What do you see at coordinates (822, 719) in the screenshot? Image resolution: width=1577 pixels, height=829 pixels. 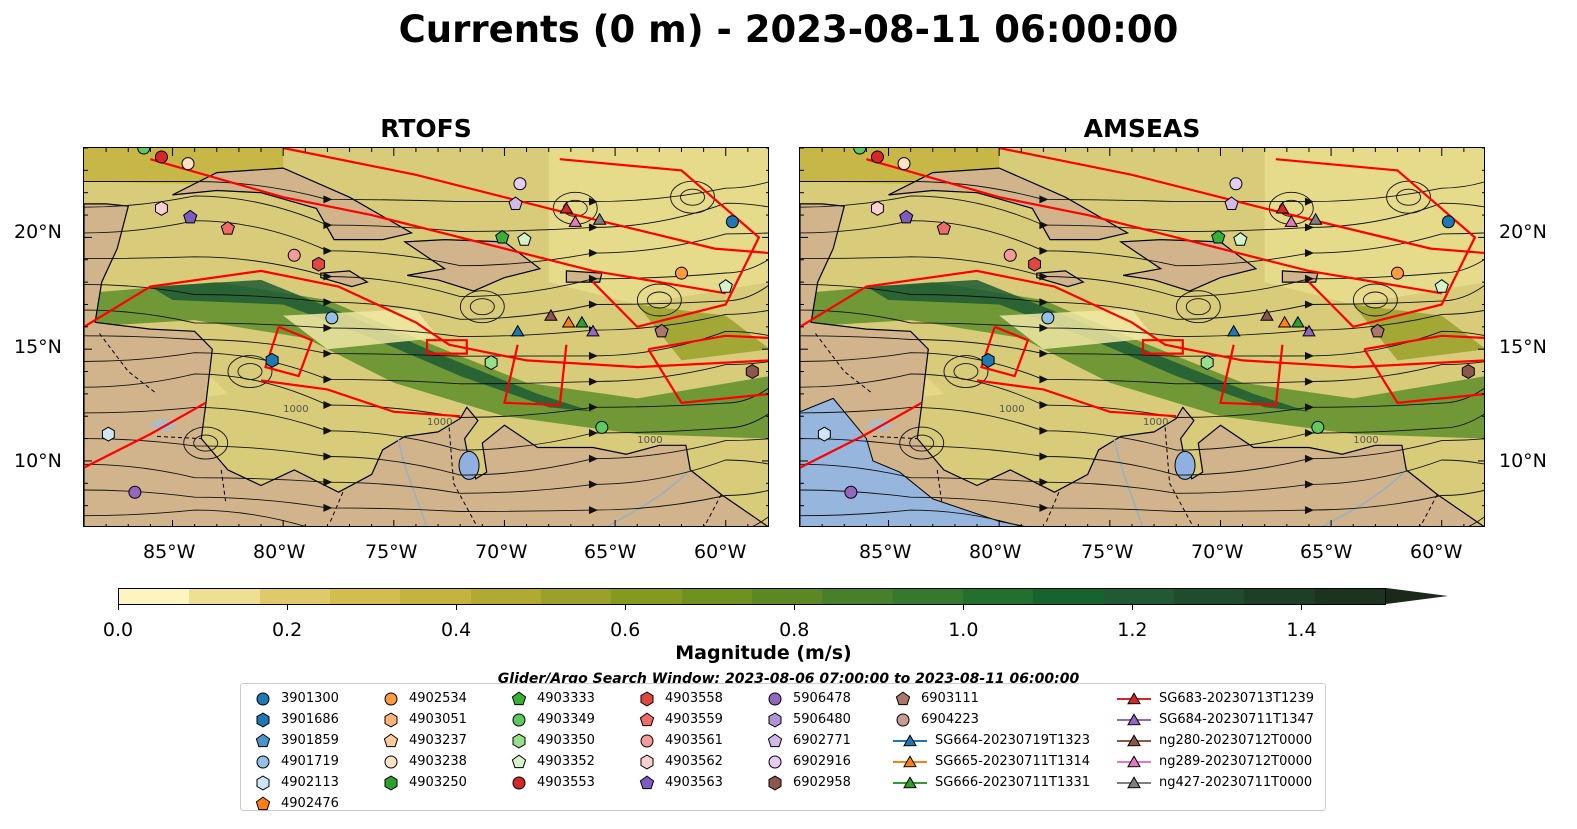 I see `legend-label: 5906480` at bounding box center [822, 719].